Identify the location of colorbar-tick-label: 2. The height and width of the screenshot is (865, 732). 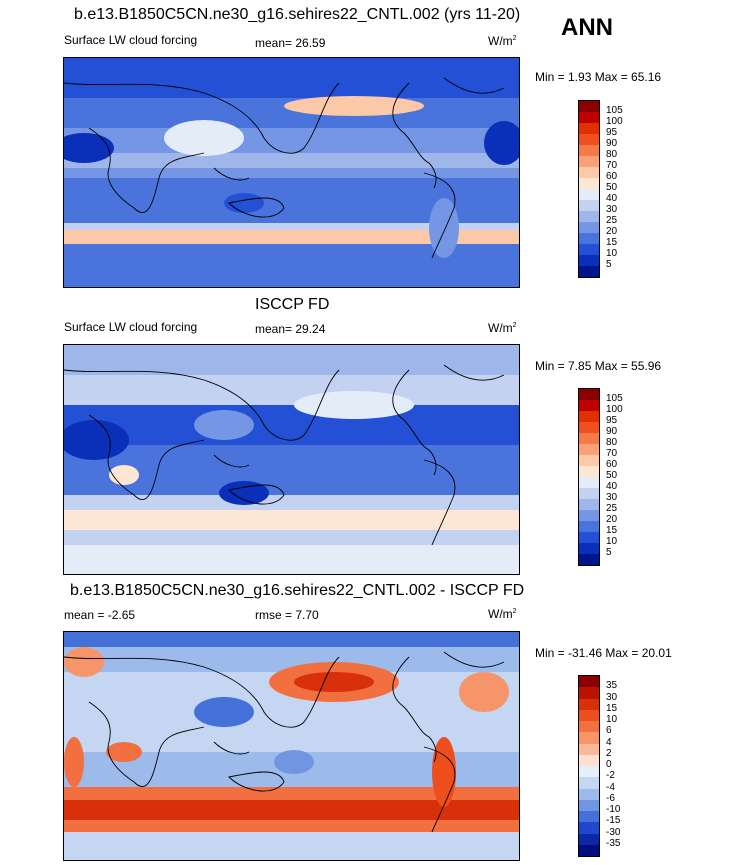
(609, 753).